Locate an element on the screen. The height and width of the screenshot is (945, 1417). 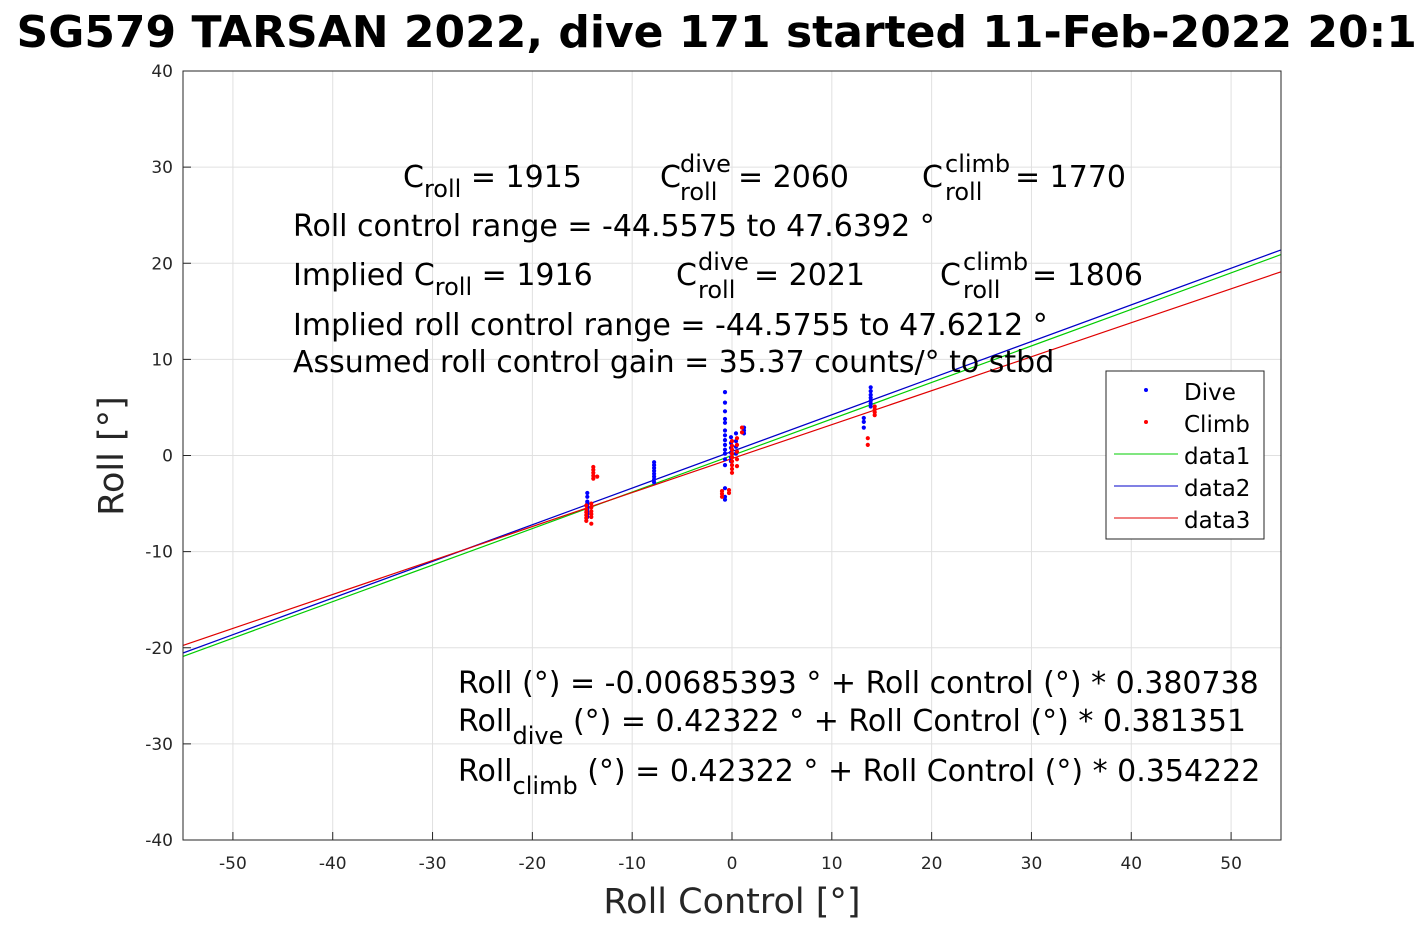
legend-label-data2: data2 is located at coordinates (1217, 489).